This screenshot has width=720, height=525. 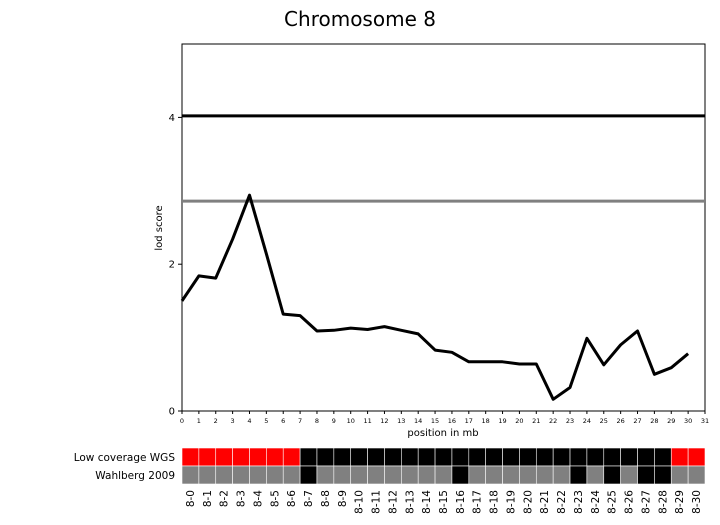 What do you see at coordinates (536, 421) in the screenshot?
I see `x-tick-label: 21` at bounding box center [536, 421].